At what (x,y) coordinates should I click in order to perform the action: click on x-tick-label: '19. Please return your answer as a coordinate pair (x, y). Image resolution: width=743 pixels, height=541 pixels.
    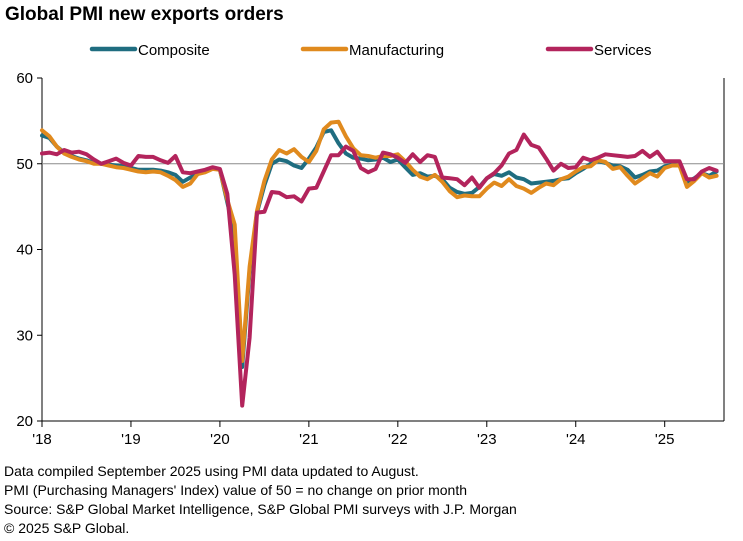
    Looking at the image, I should click on (131, 439).